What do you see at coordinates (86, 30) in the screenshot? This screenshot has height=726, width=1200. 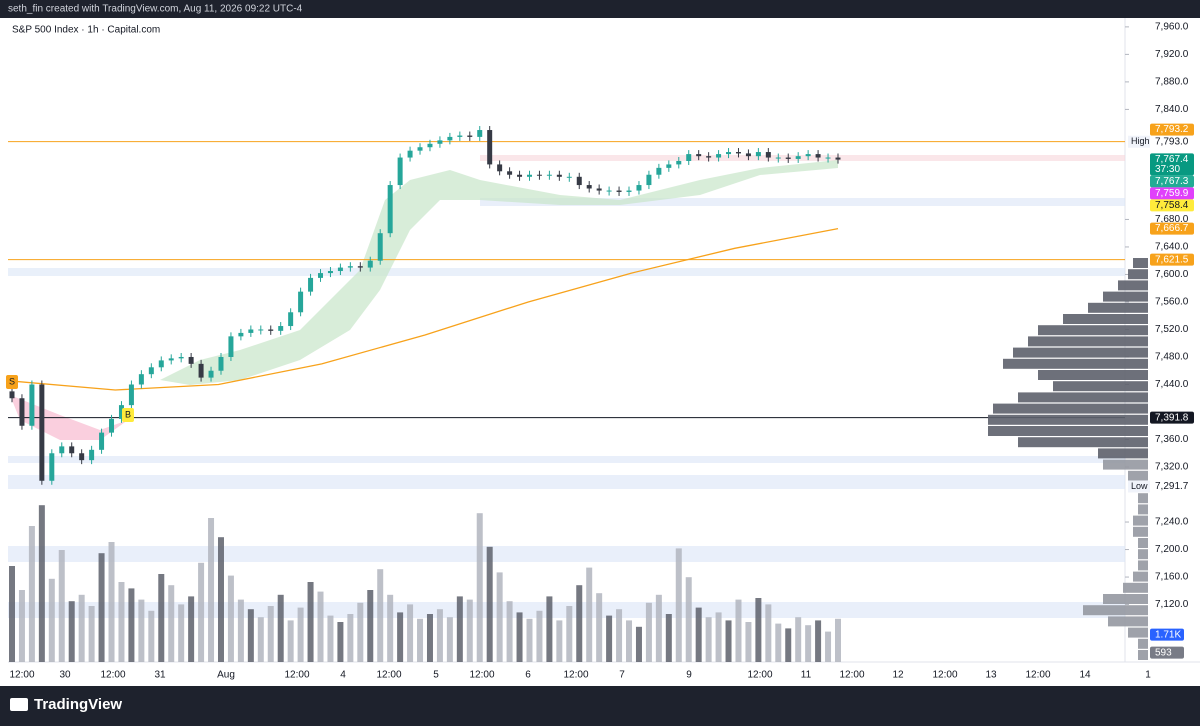 I see `symbol: S&P 500 Index · 1h · Capital.com` at bounding box center [86, 30].